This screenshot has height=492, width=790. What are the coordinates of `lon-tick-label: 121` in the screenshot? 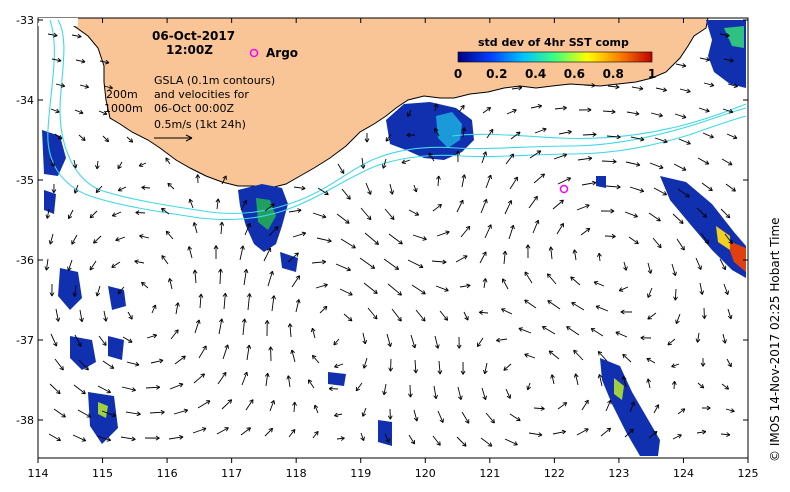 It's located at (489, 473).